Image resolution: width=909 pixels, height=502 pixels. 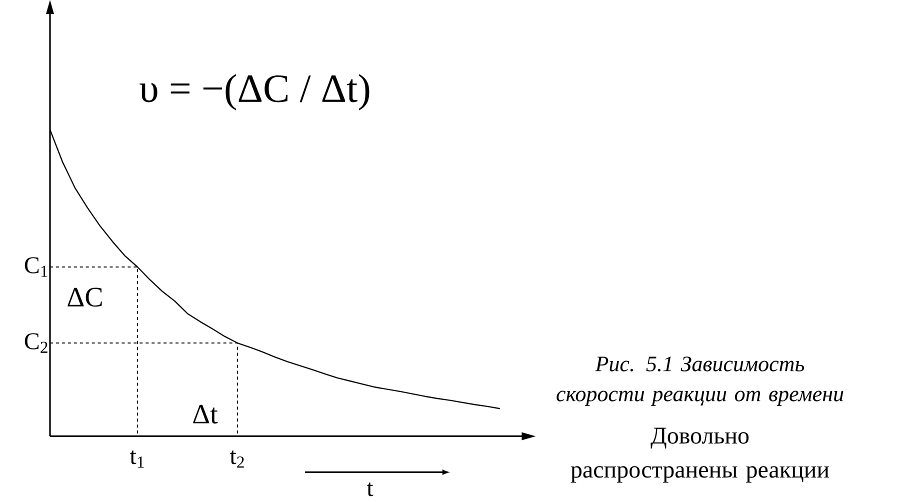 What do you see at coordinates (700, 381) in the screenshot?
I see `text: Рис. 5.1 Зависимость скорости реакции от времени` at bounding box center [700, 381].